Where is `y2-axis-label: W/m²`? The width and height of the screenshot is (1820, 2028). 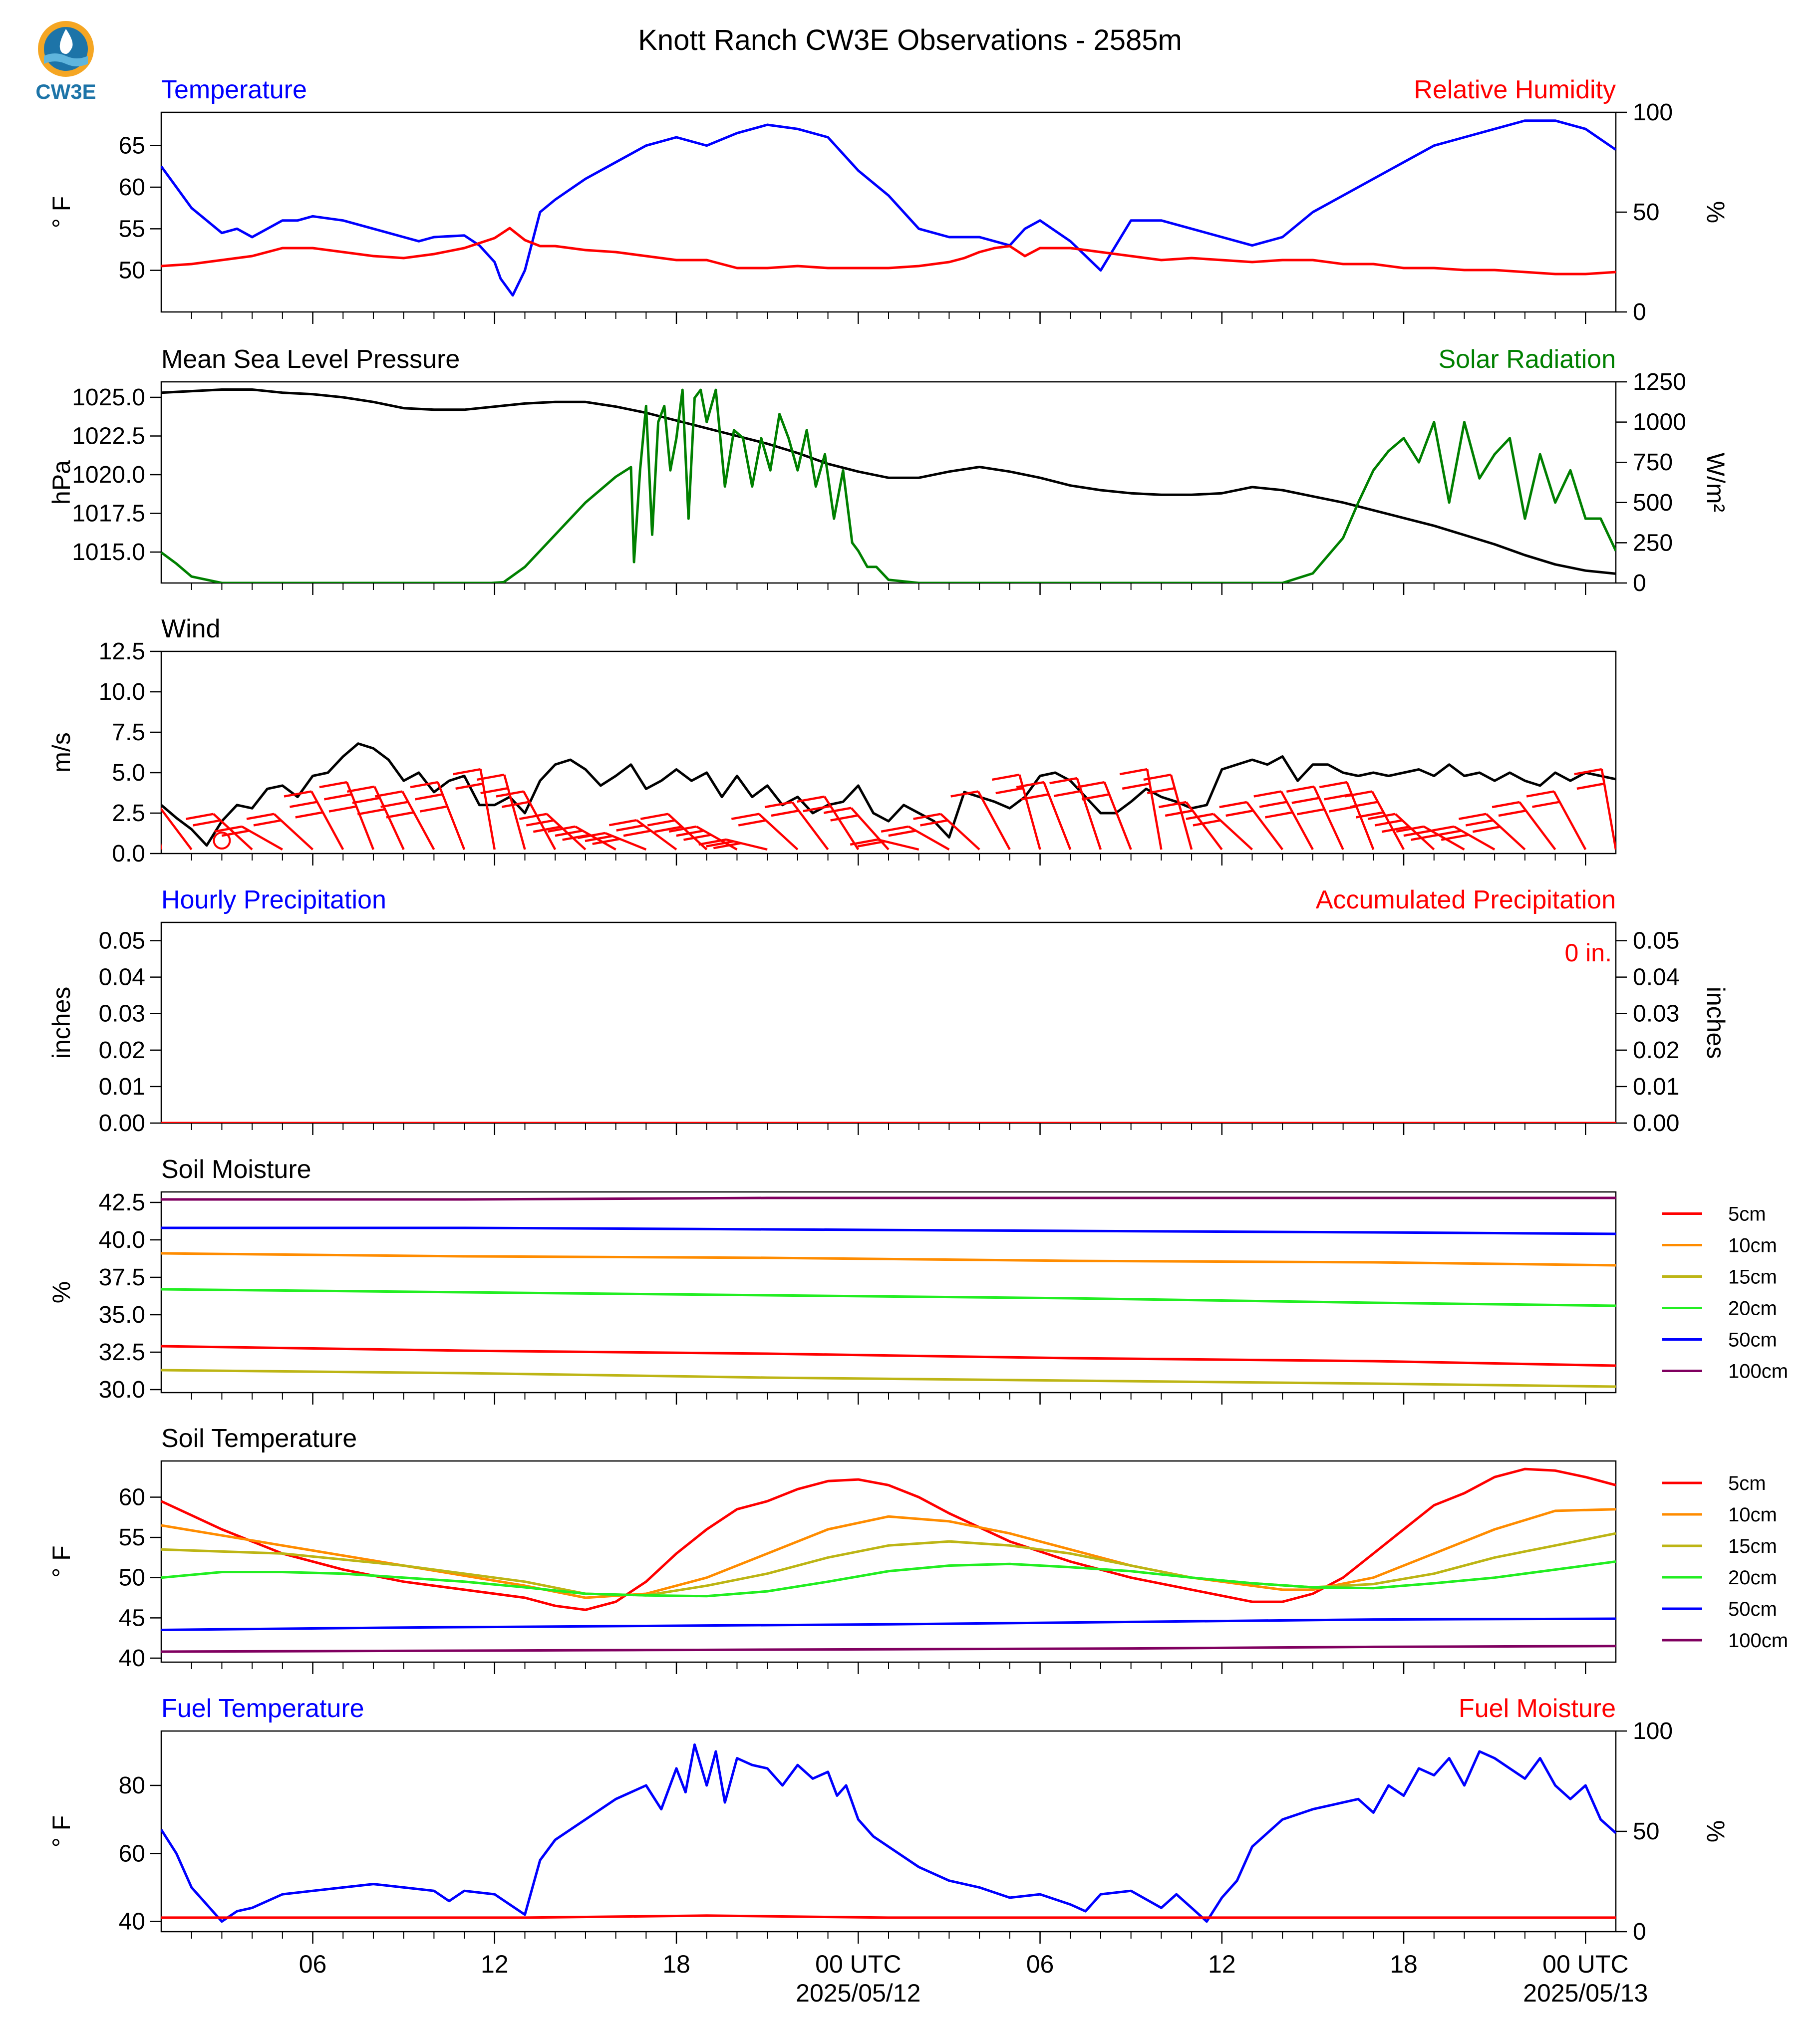
y2-axis-label: W/m² is located at coordinates (1716, 482).